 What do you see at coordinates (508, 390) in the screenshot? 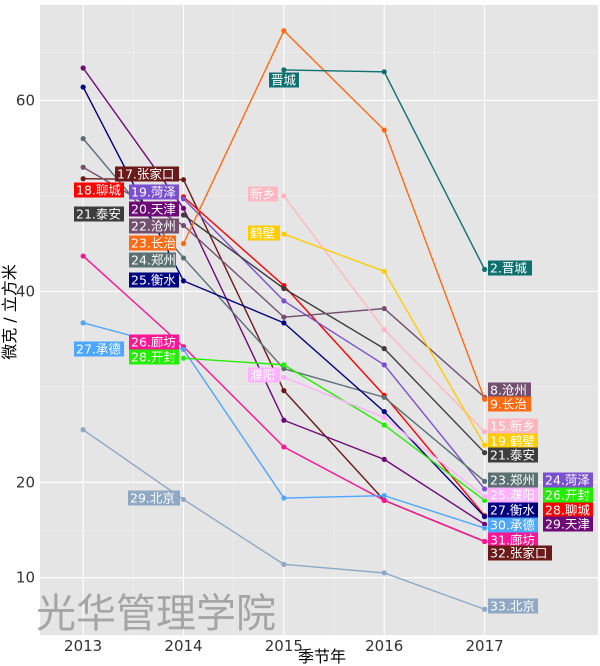
I see `point-label-text: 8.沧州` at bounding box center [508, 390].